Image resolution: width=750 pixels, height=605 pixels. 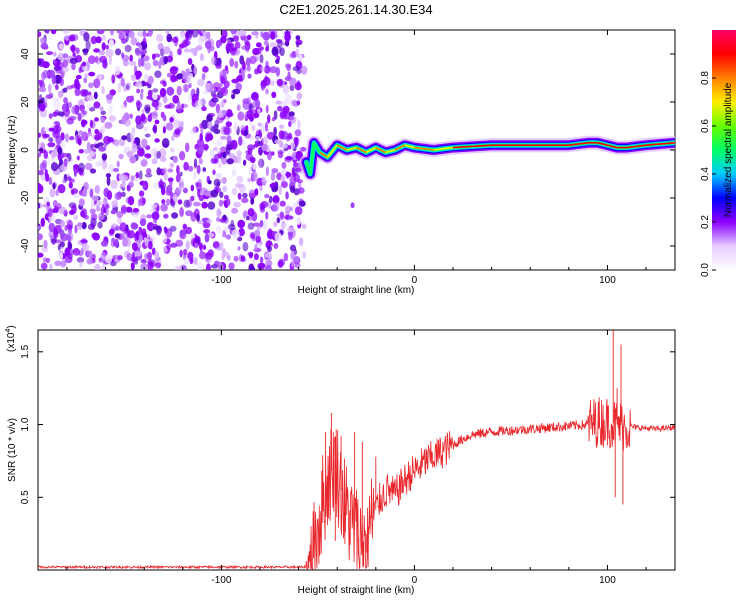 I want to click on y-tick-label: 0.5, so click(x=25, y=497).